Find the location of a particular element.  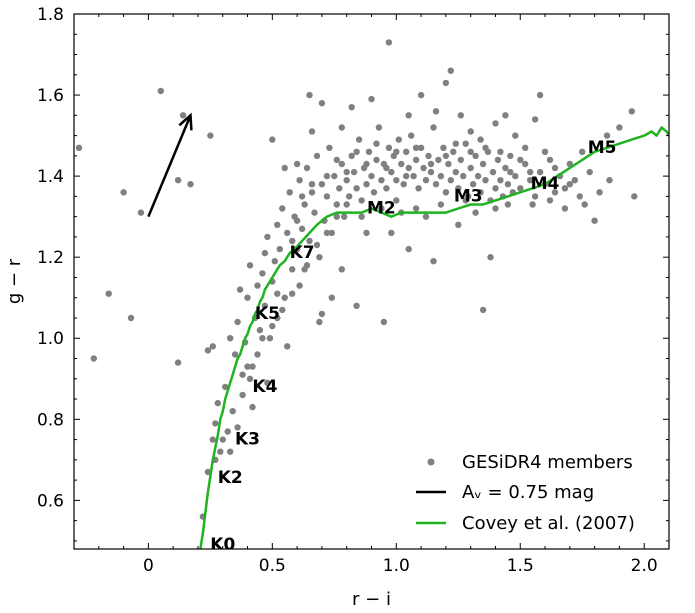

x-tick-label: 0 is located at coordinates (148, 566).